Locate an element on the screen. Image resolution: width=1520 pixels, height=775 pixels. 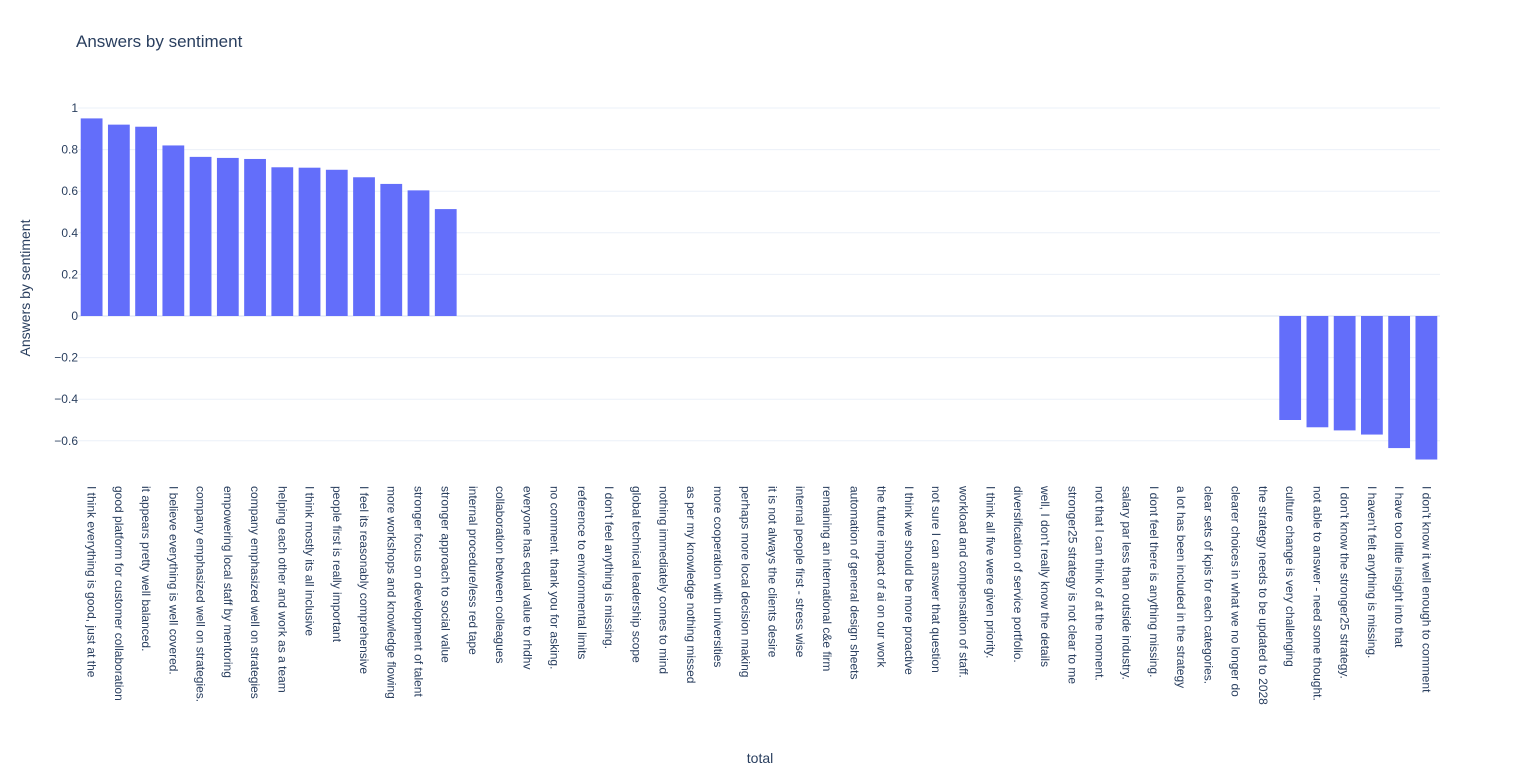
x-tick-label: stronger focus on development of talent is located at coordinates (419, 591).